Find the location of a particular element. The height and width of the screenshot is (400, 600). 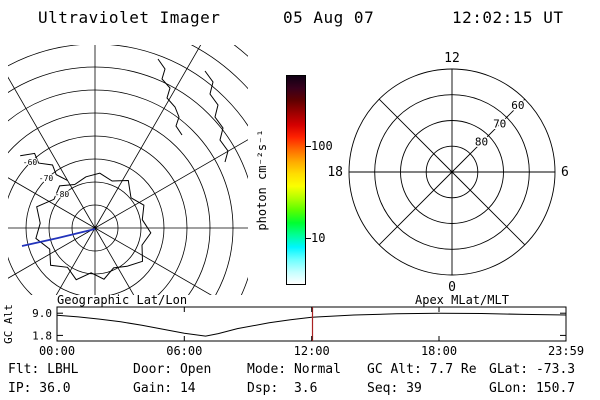

strip-xtick-label: 23:59 is located at coordinates (566, 351).